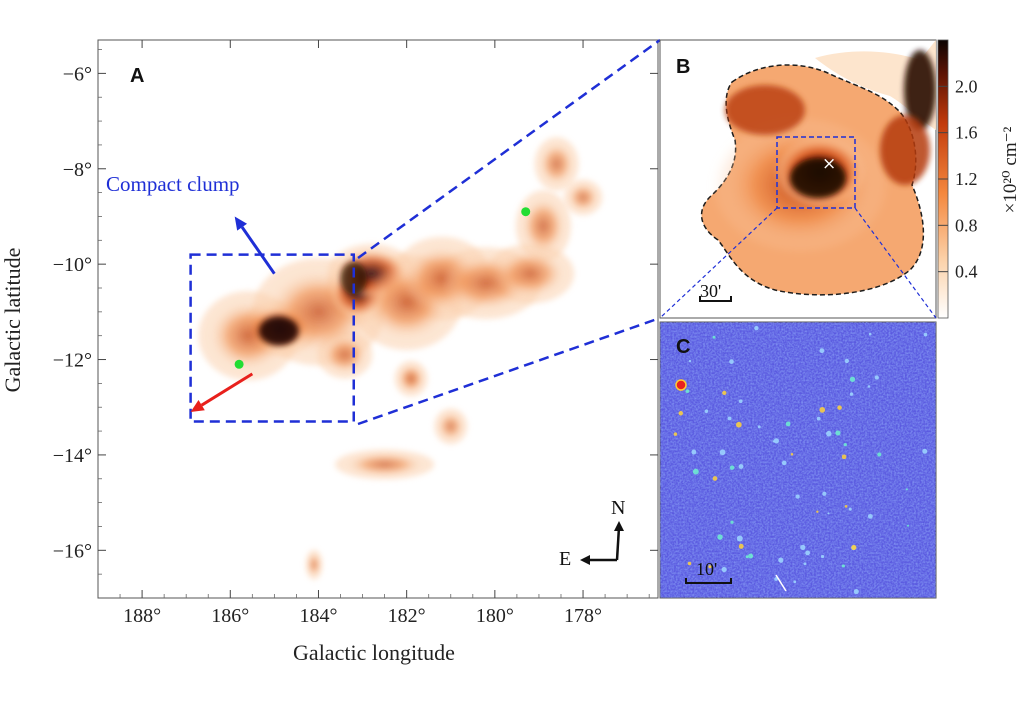  What do you see at coordinates (905, 150) in the screenshot?
I see `panel-b-east-mid` at bounding box center [905, 150].